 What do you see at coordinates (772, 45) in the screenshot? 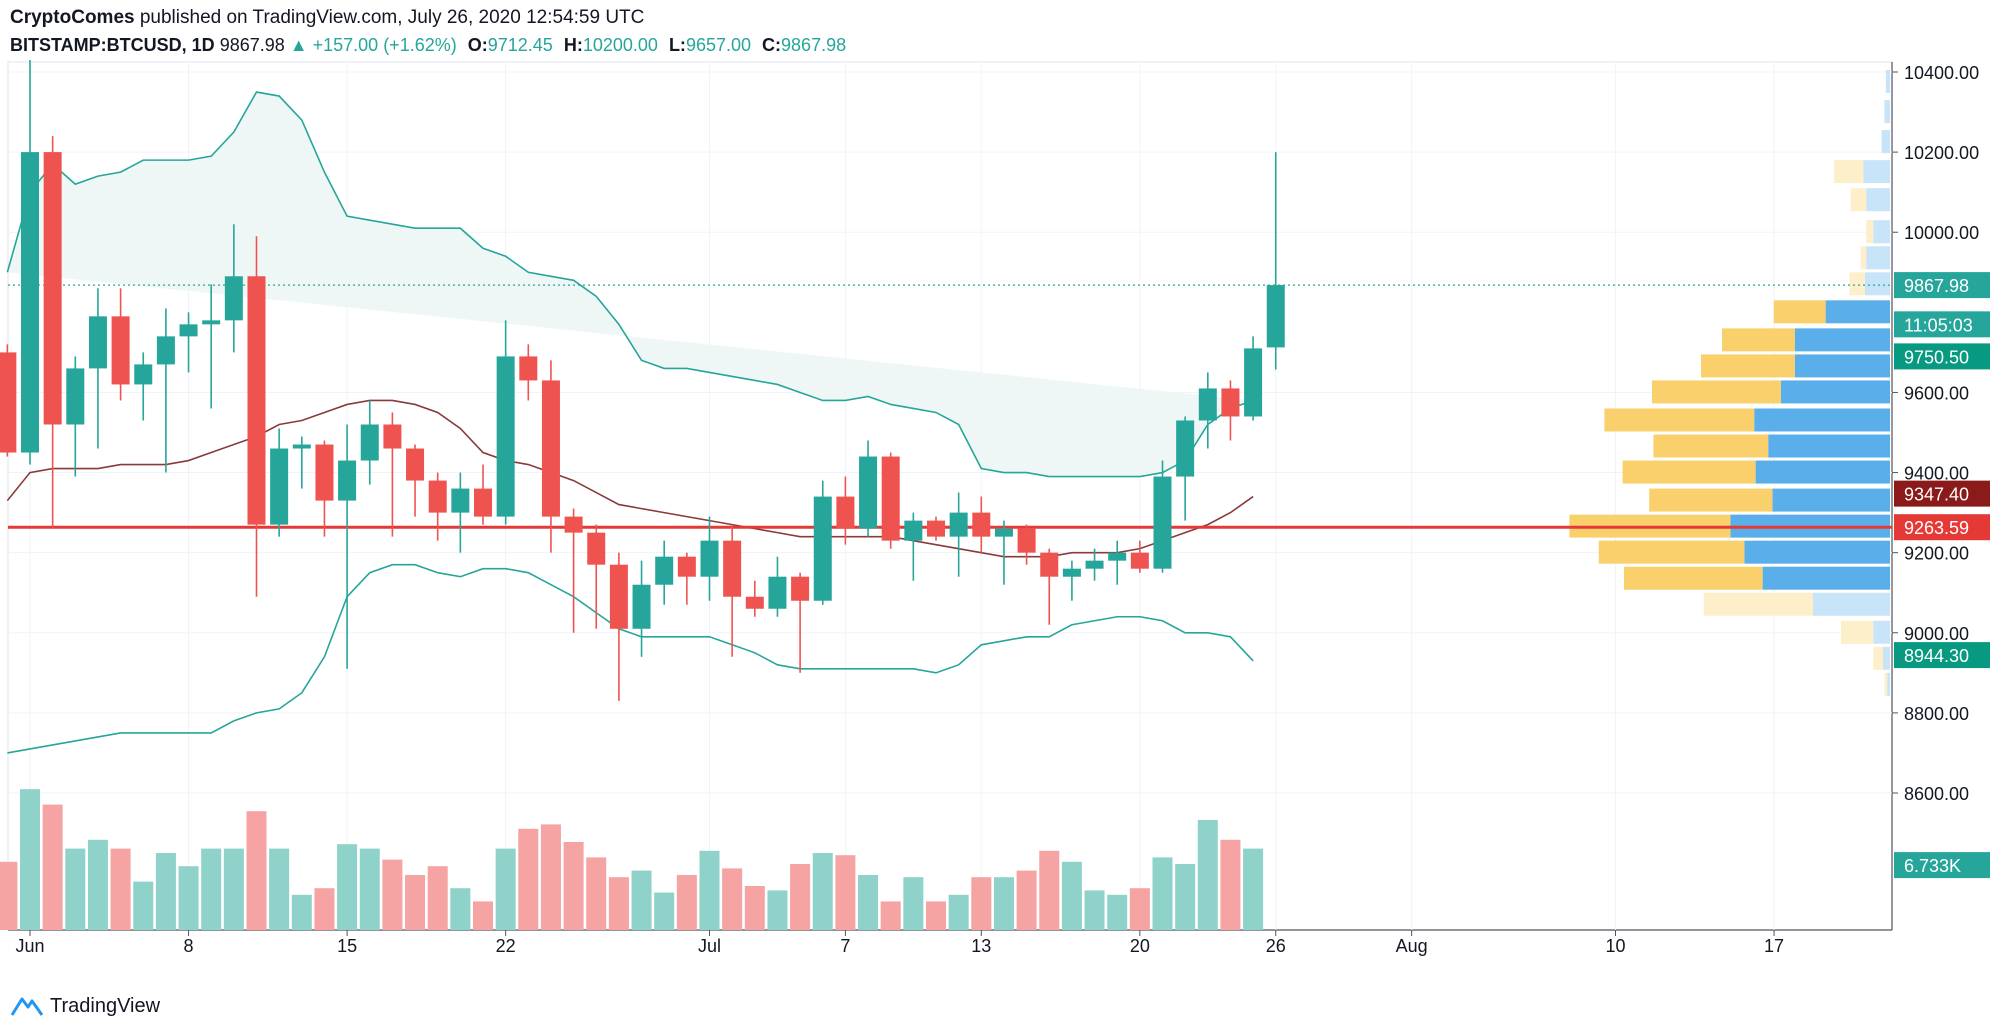
I see `close-label: C:` at bounding box center [772, 45].